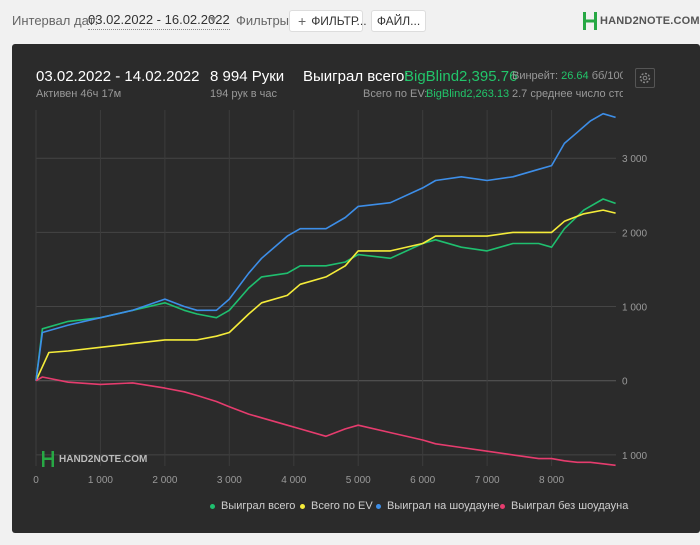 The height and width of the screenshot is (545, 700). Describe the element at coordinates (100, 480) in the screenshot. I see `x-tick-label: 1 000` at that location.